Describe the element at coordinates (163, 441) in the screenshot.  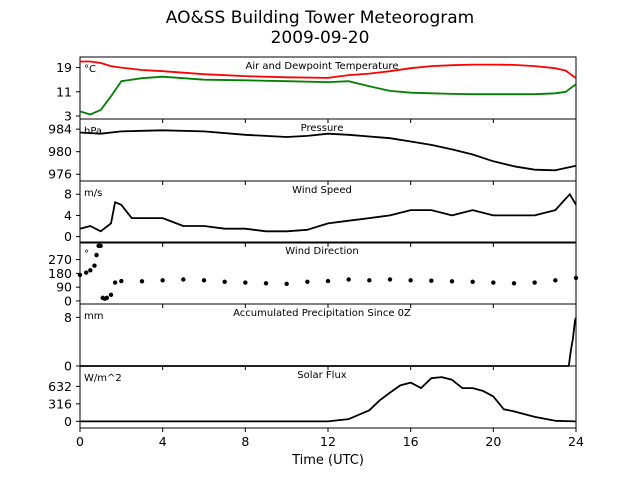
I see `x-tick-label-4: 4` at that location.